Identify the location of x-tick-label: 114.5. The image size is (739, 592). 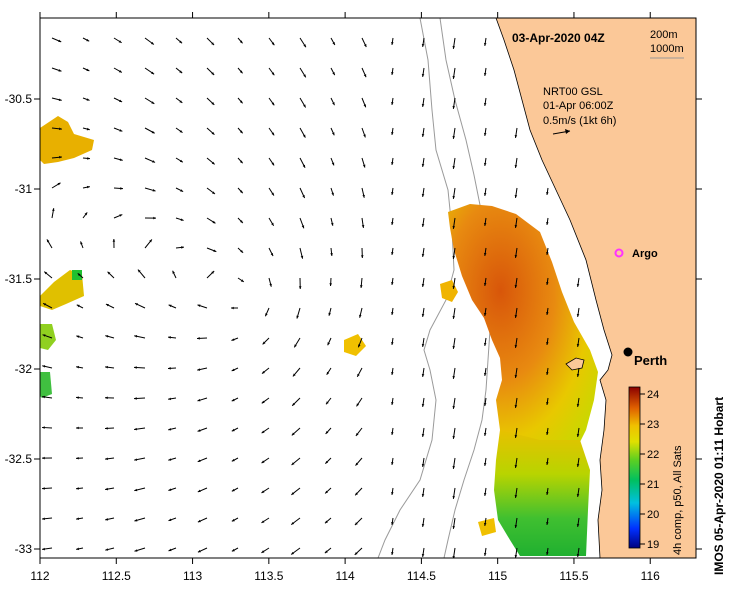
(421, 576).